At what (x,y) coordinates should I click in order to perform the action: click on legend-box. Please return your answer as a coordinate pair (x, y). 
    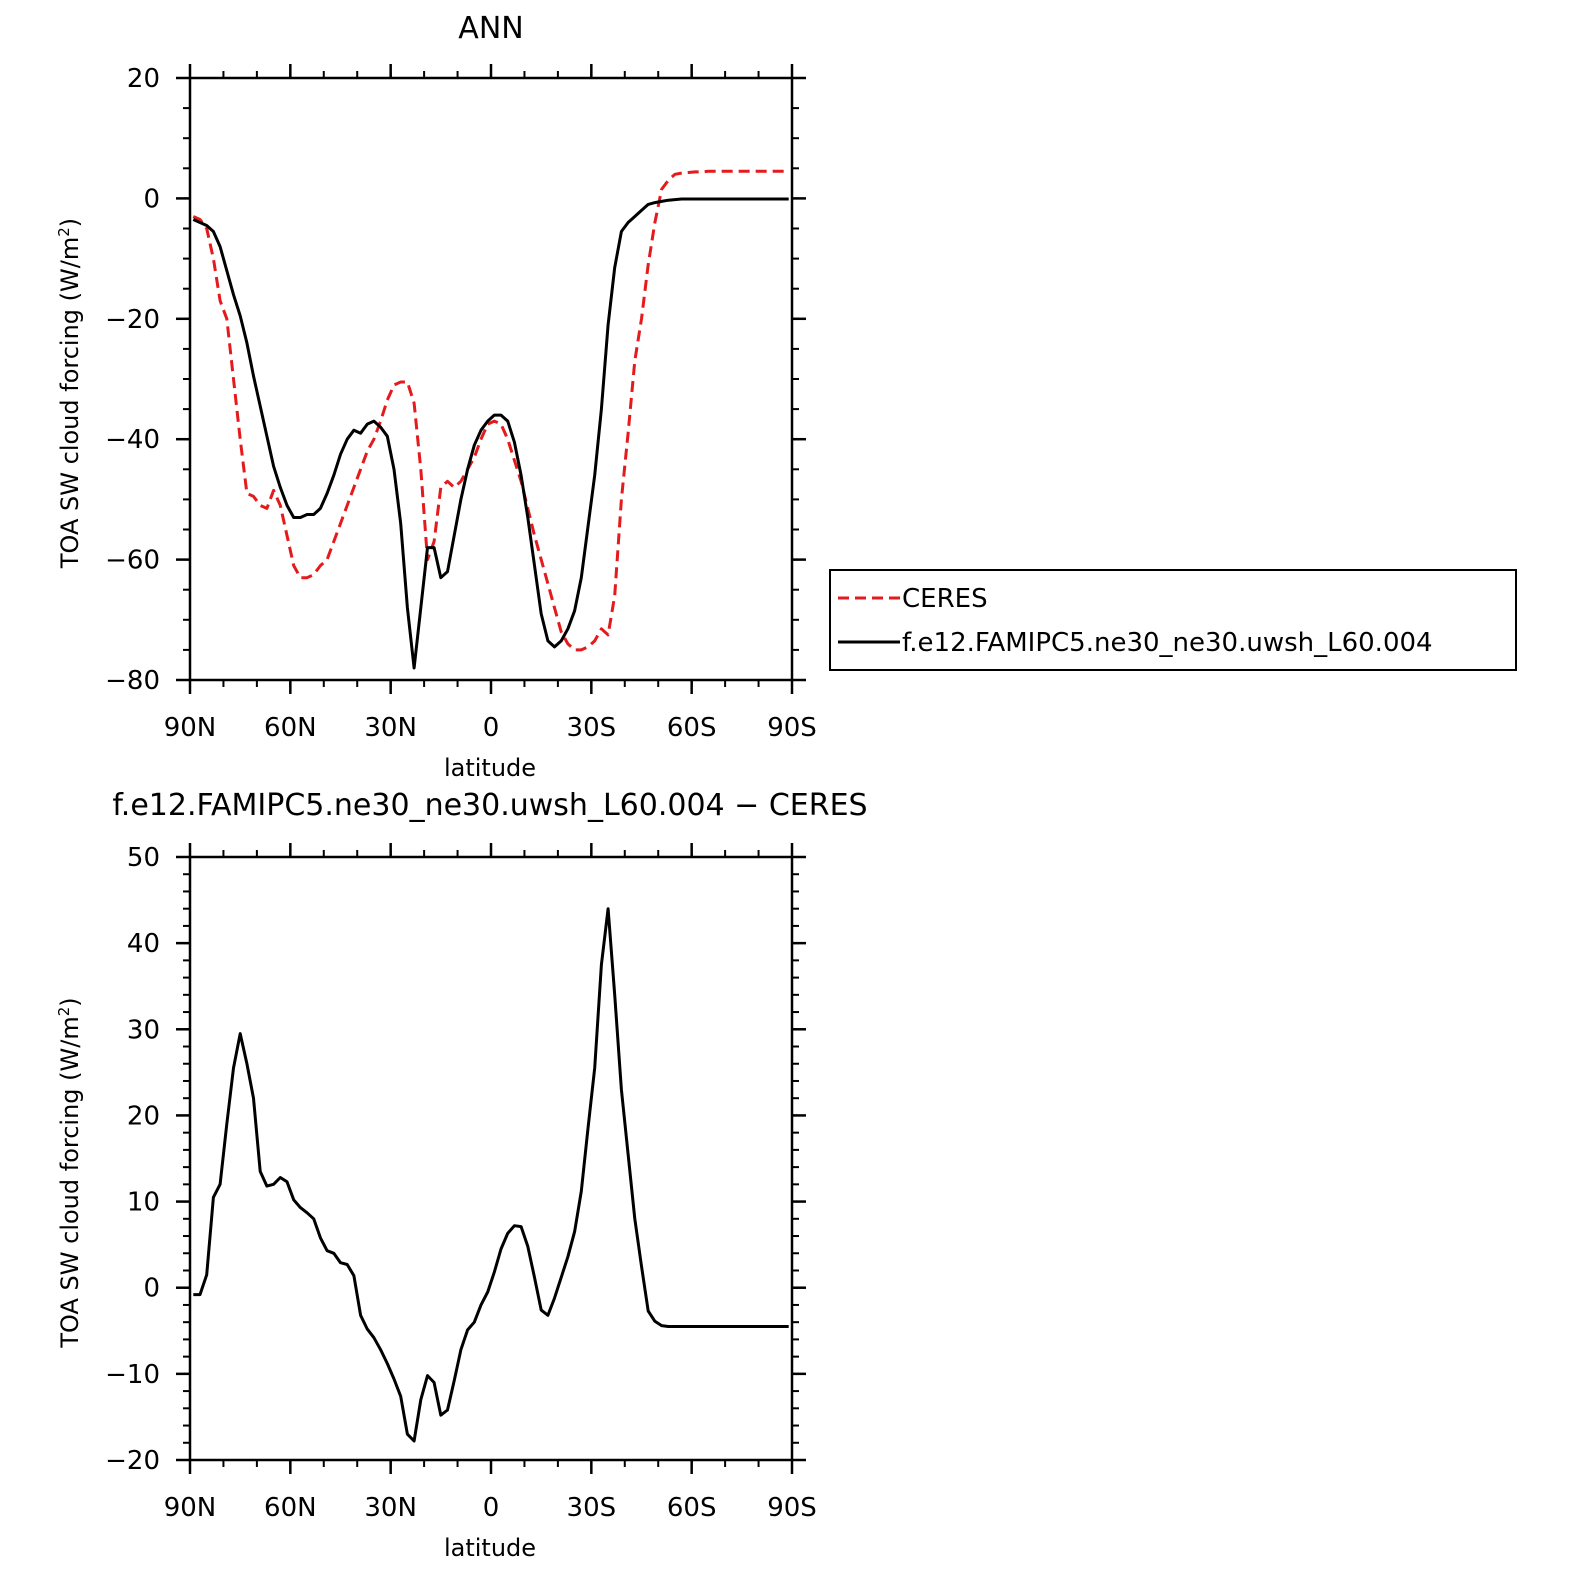
    Looking at the image, I should click on (1173, 620).